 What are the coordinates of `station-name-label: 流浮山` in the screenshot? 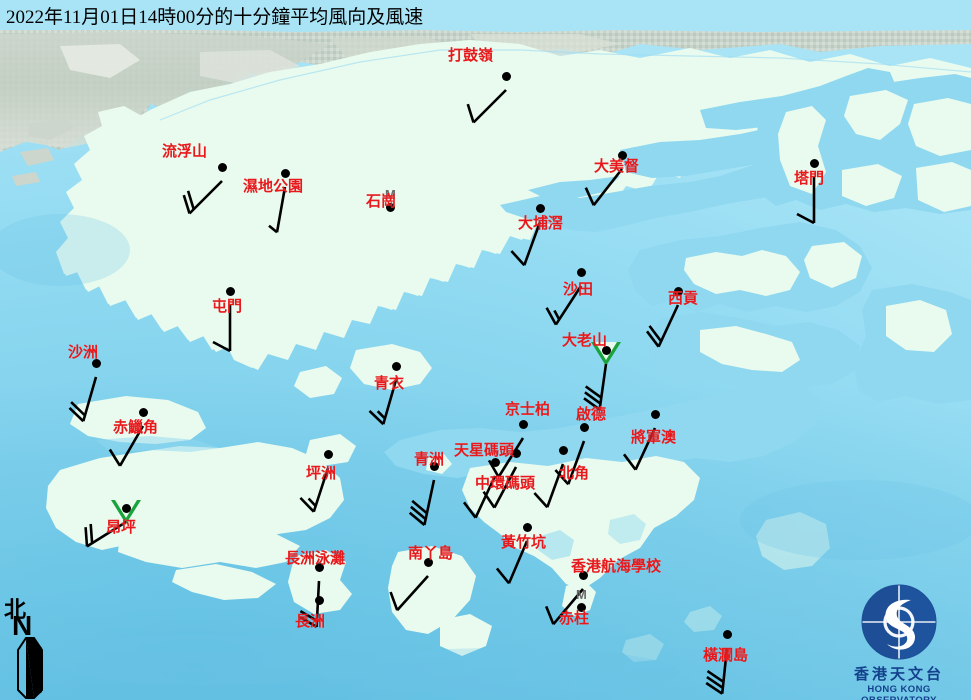 It's located at (185, 152).